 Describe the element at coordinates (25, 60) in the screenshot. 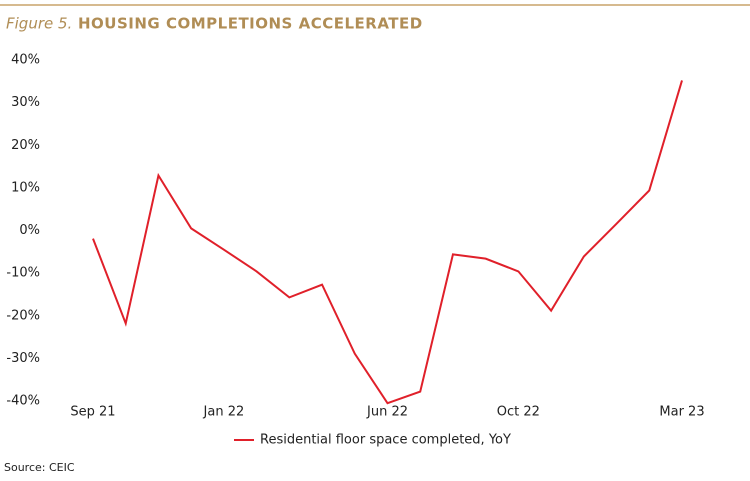

I see `y-tick-label: 40%` at that location.